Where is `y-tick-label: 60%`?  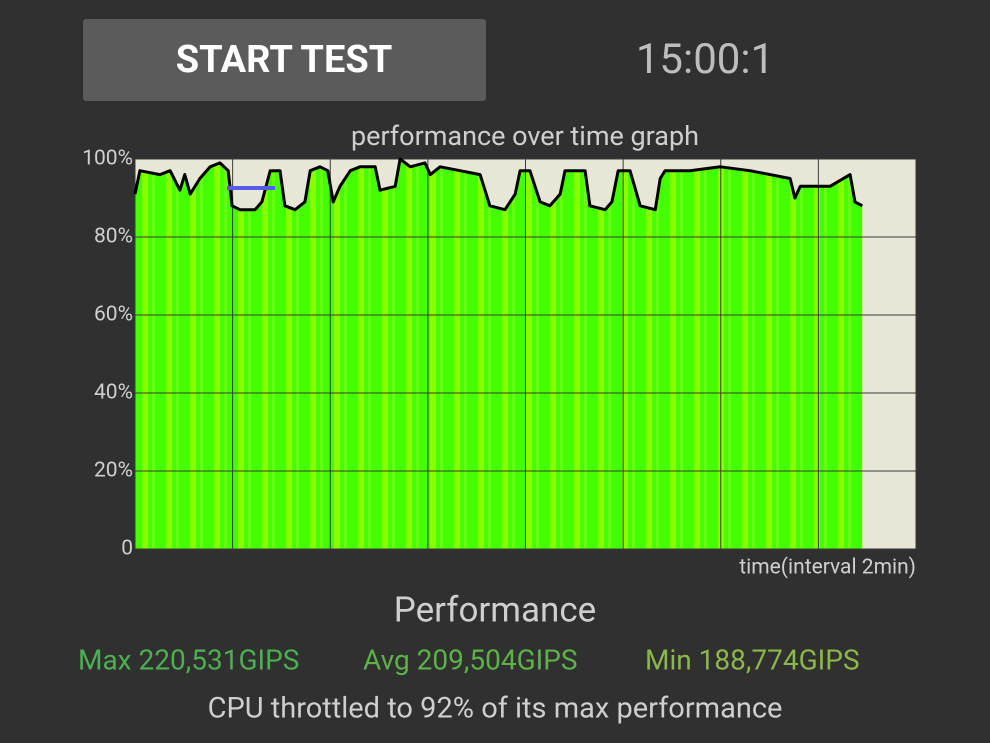
y-tick-label: 60% is located at coordinates (113, 315).